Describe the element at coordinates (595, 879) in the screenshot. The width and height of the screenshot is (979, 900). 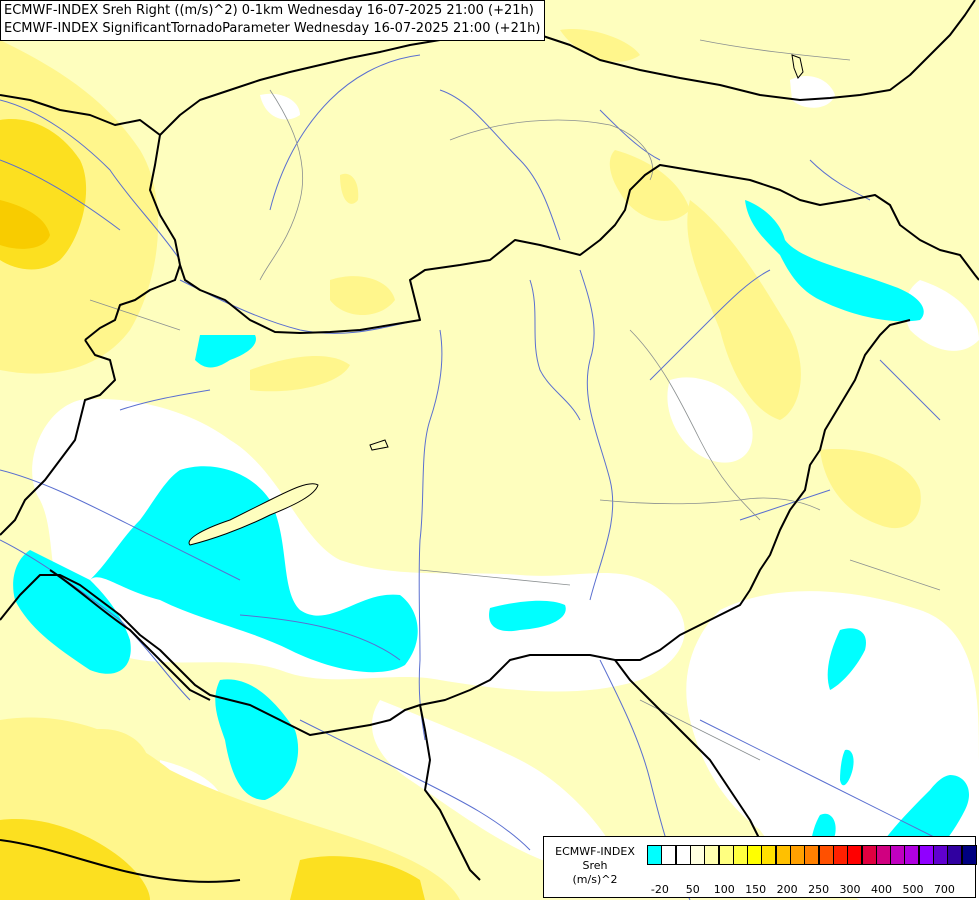
I see `legend-title-line-3: (m/s)^2` at that location.